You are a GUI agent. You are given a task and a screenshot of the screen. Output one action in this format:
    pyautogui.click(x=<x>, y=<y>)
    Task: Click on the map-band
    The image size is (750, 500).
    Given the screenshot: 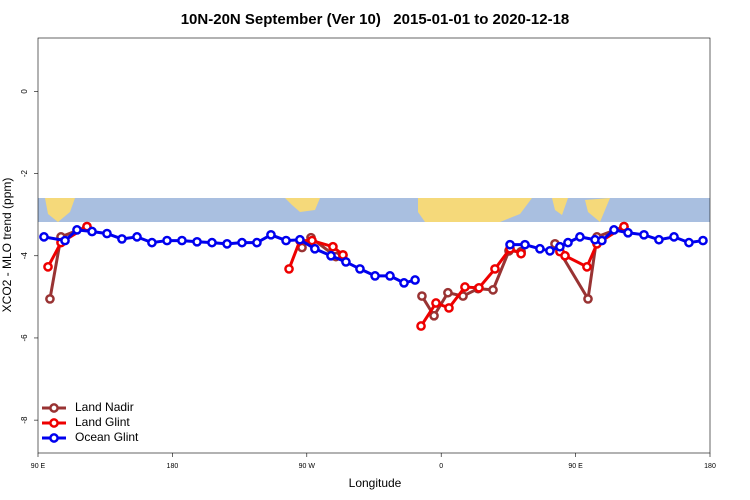 What is the action you would take?
    pyautogui.click(x=374, y=210)
    